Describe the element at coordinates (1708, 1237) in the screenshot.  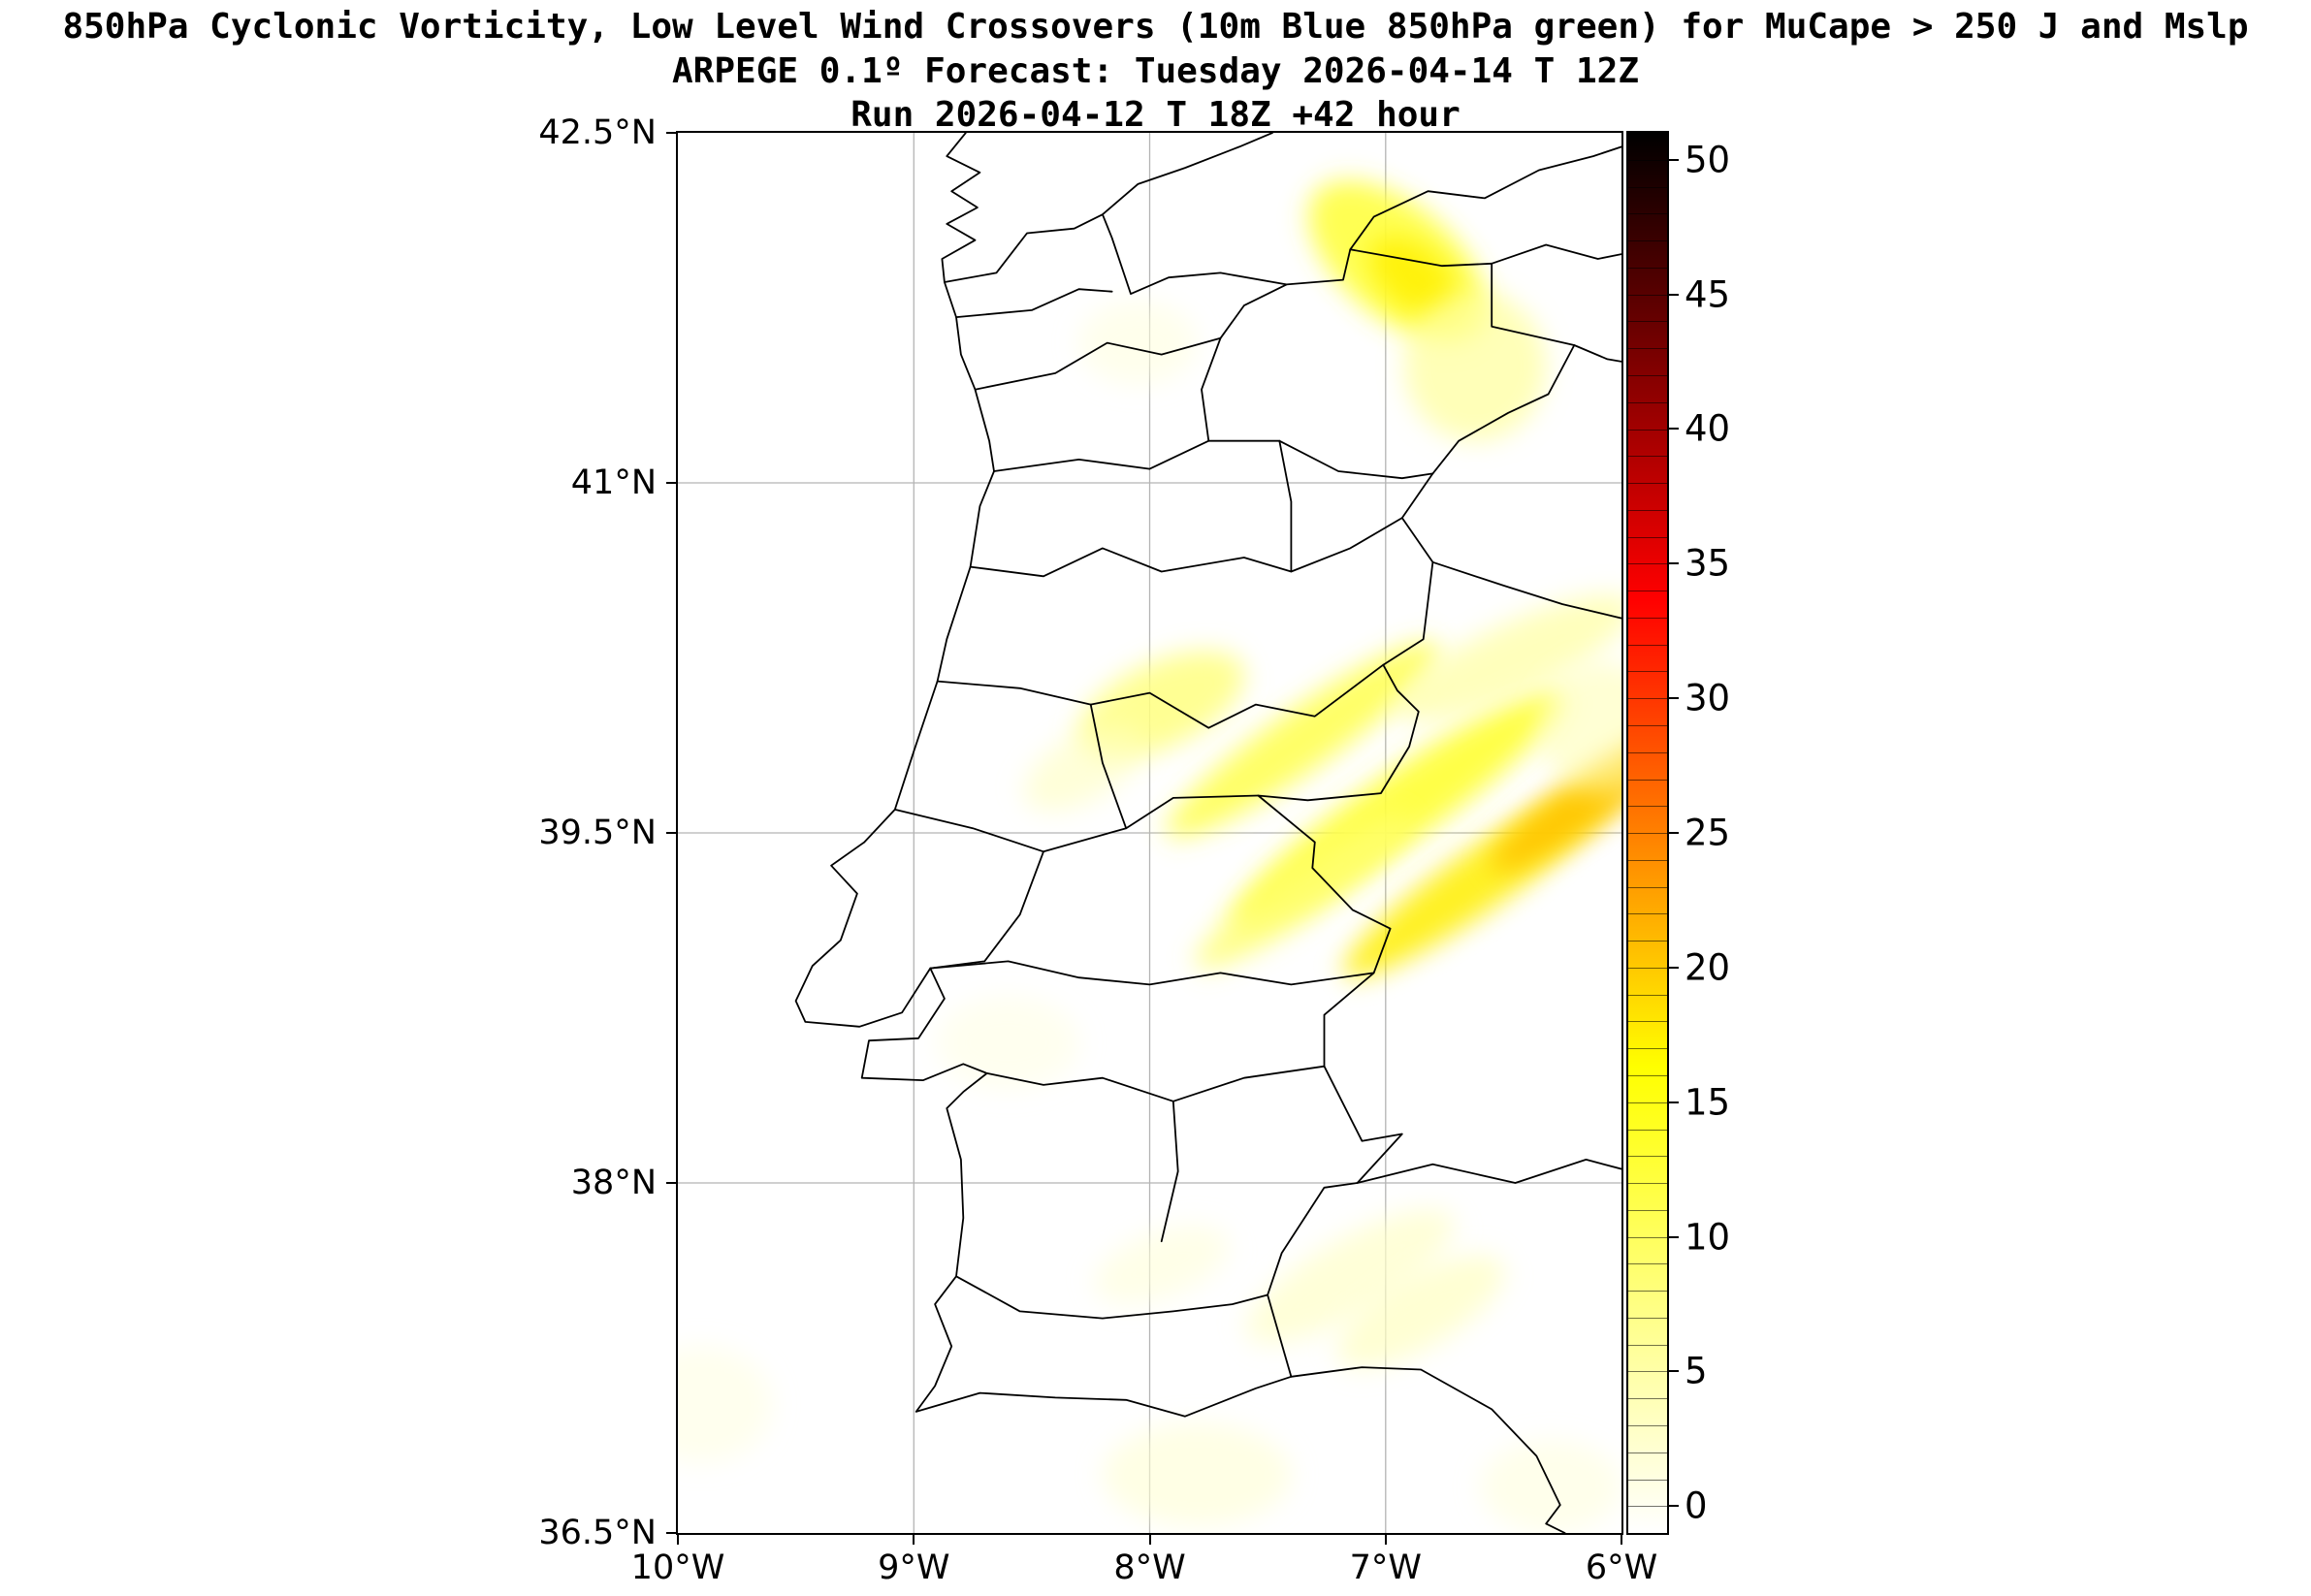
I see `colorbar-tick-label: 10` at that location.